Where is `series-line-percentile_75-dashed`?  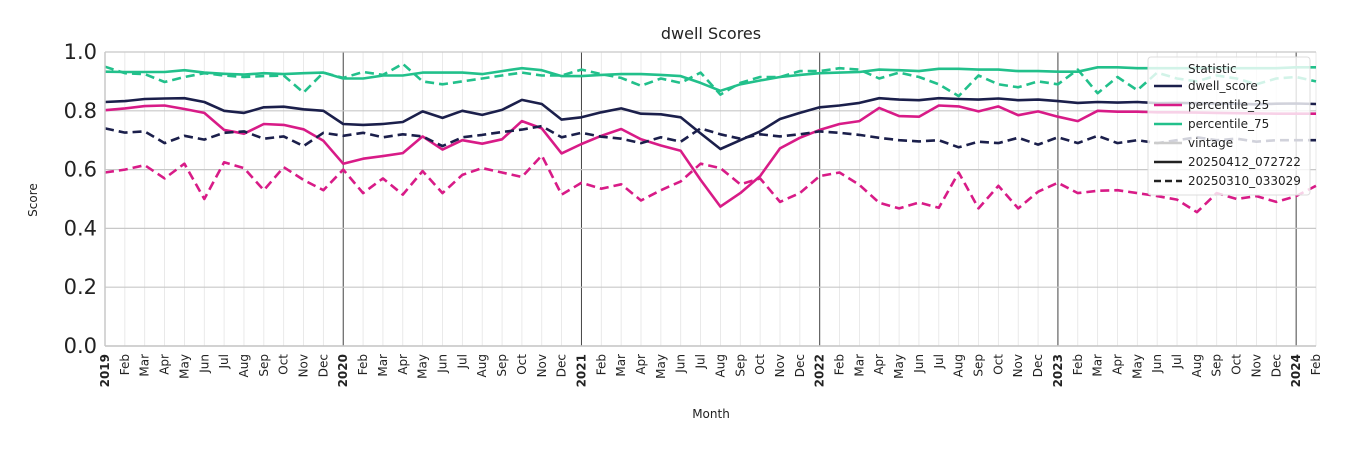 series-line-percentile_75-dashed is located at coordinates (710, 80).